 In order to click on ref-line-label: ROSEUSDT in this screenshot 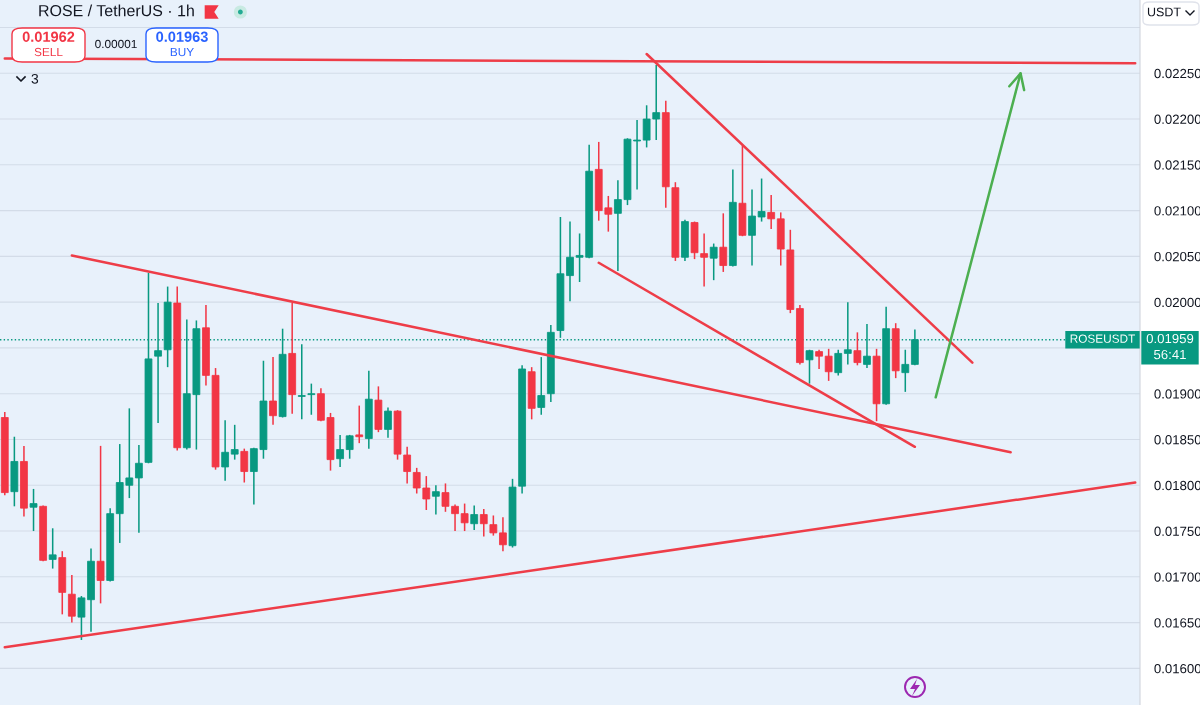, I will do `click(1103, 338)`.